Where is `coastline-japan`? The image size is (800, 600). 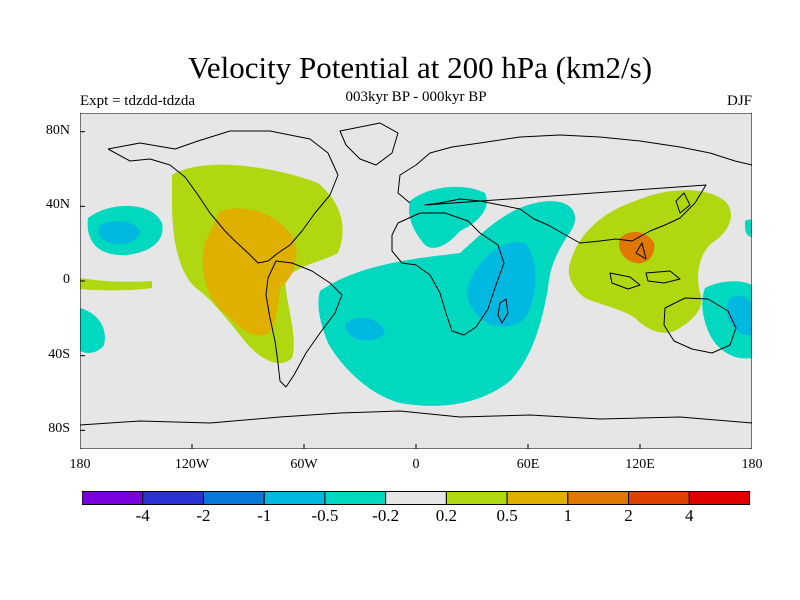 coastline-japan is located at coordinates (683, 203).